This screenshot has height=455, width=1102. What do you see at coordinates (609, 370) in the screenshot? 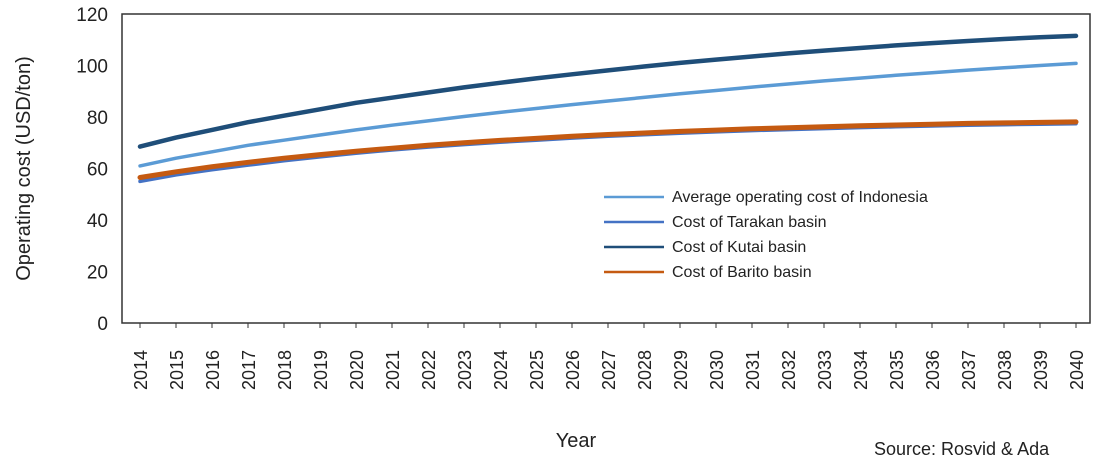
I see `x-tick-label: 2027` at bounding box center [609, 370].